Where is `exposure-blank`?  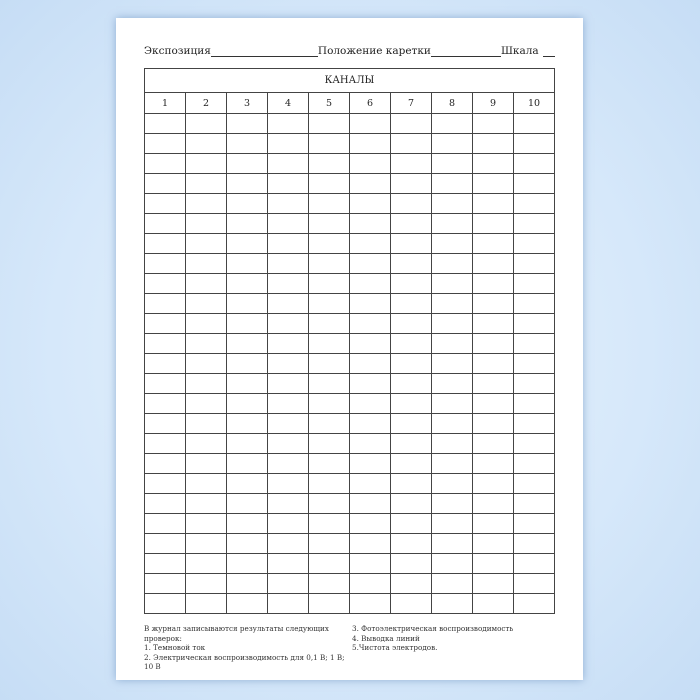
exposure-blank is located at coordinates (264, 51).